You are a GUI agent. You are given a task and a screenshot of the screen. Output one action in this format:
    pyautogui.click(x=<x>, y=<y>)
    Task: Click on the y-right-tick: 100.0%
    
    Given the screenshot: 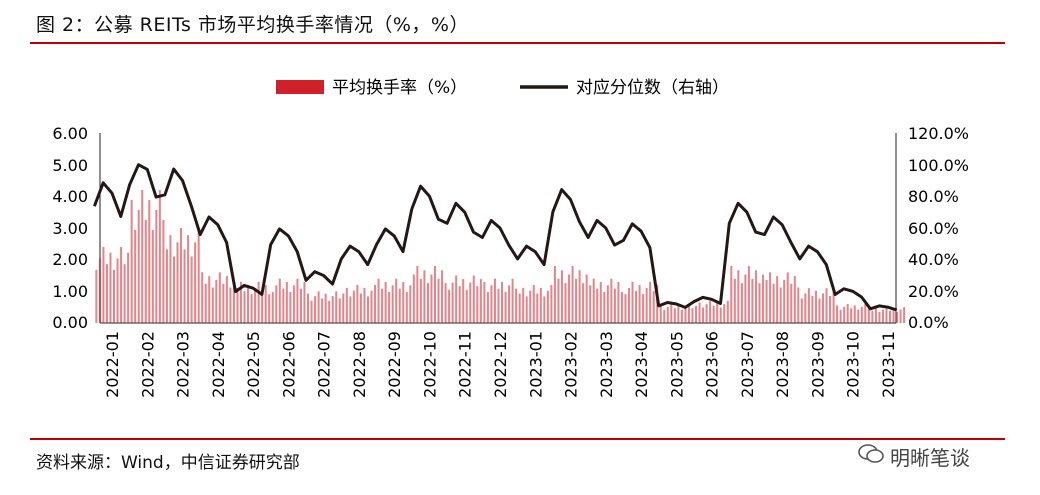 What is the action you would take?
    pyautogui.click(x=938, y=165)
    